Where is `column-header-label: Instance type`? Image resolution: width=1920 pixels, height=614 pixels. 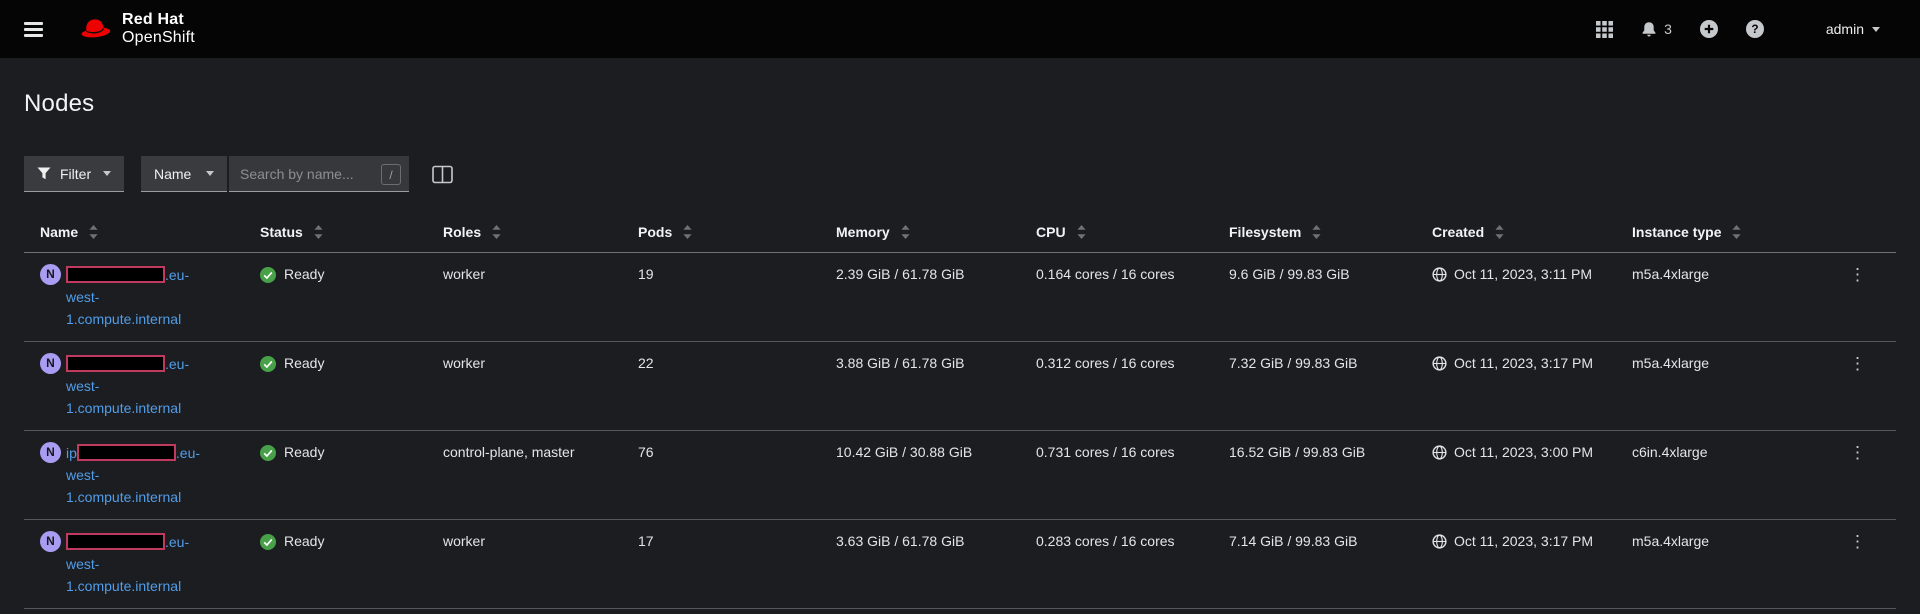 column-header-label: Instance type is located at coordinates (1677, 232).